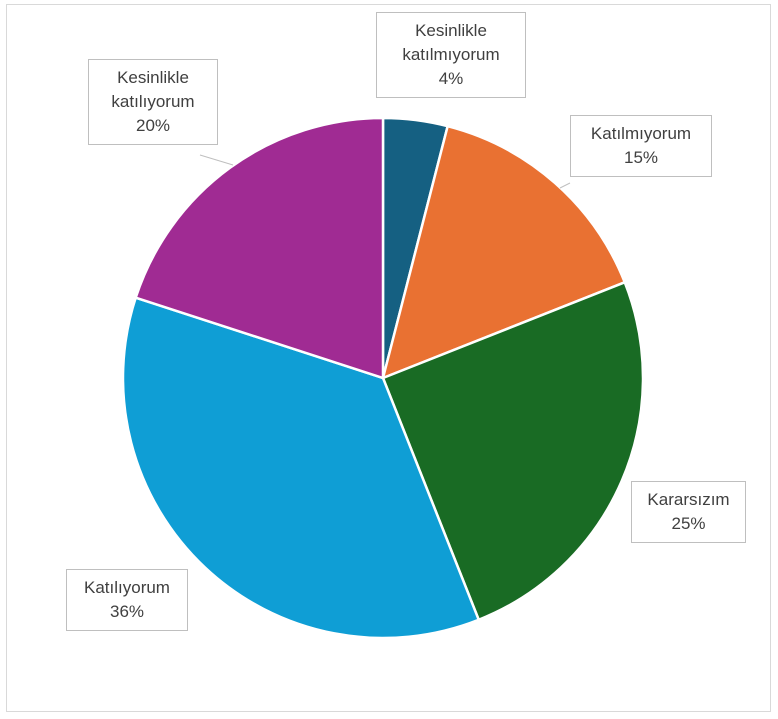  What do you see at coordinates (688, 499) in the screenshot?
I see `label-category: Kararsızım` at bounding box center [688, 499].